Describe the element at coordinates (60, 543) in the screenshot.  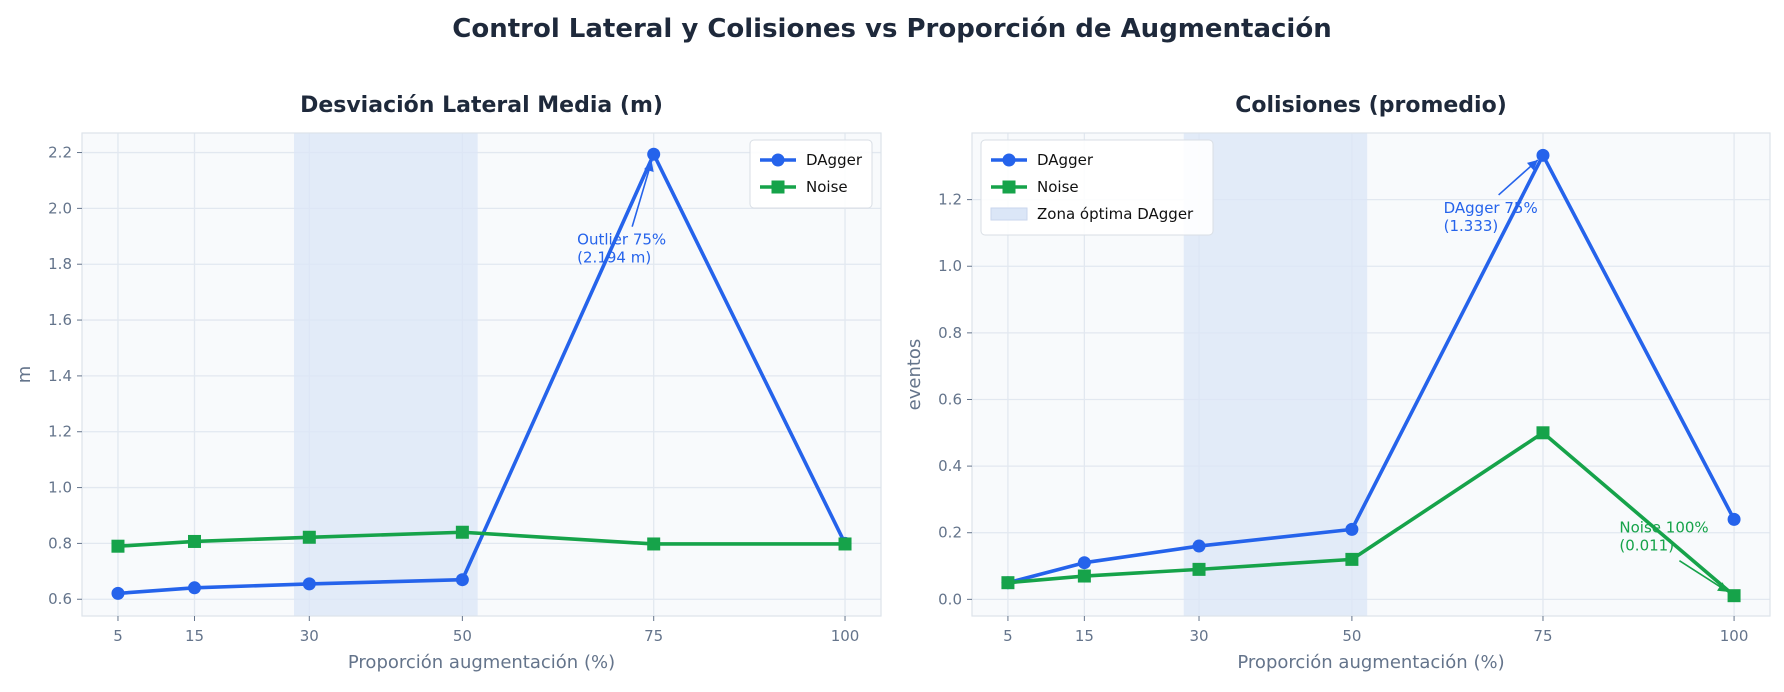
I see `chart1-ytick-label-1: 0.8` at that location.